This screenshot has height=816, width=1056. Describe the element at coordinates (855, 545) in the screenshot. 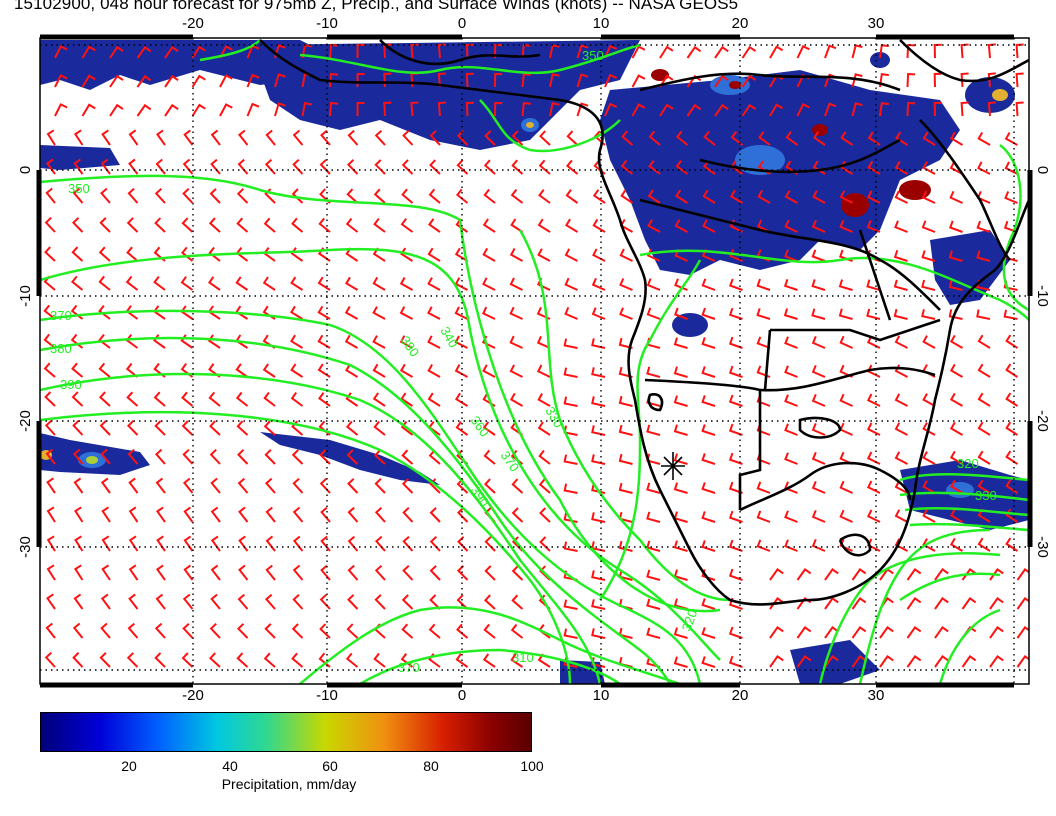

I see `country-border` at that location.